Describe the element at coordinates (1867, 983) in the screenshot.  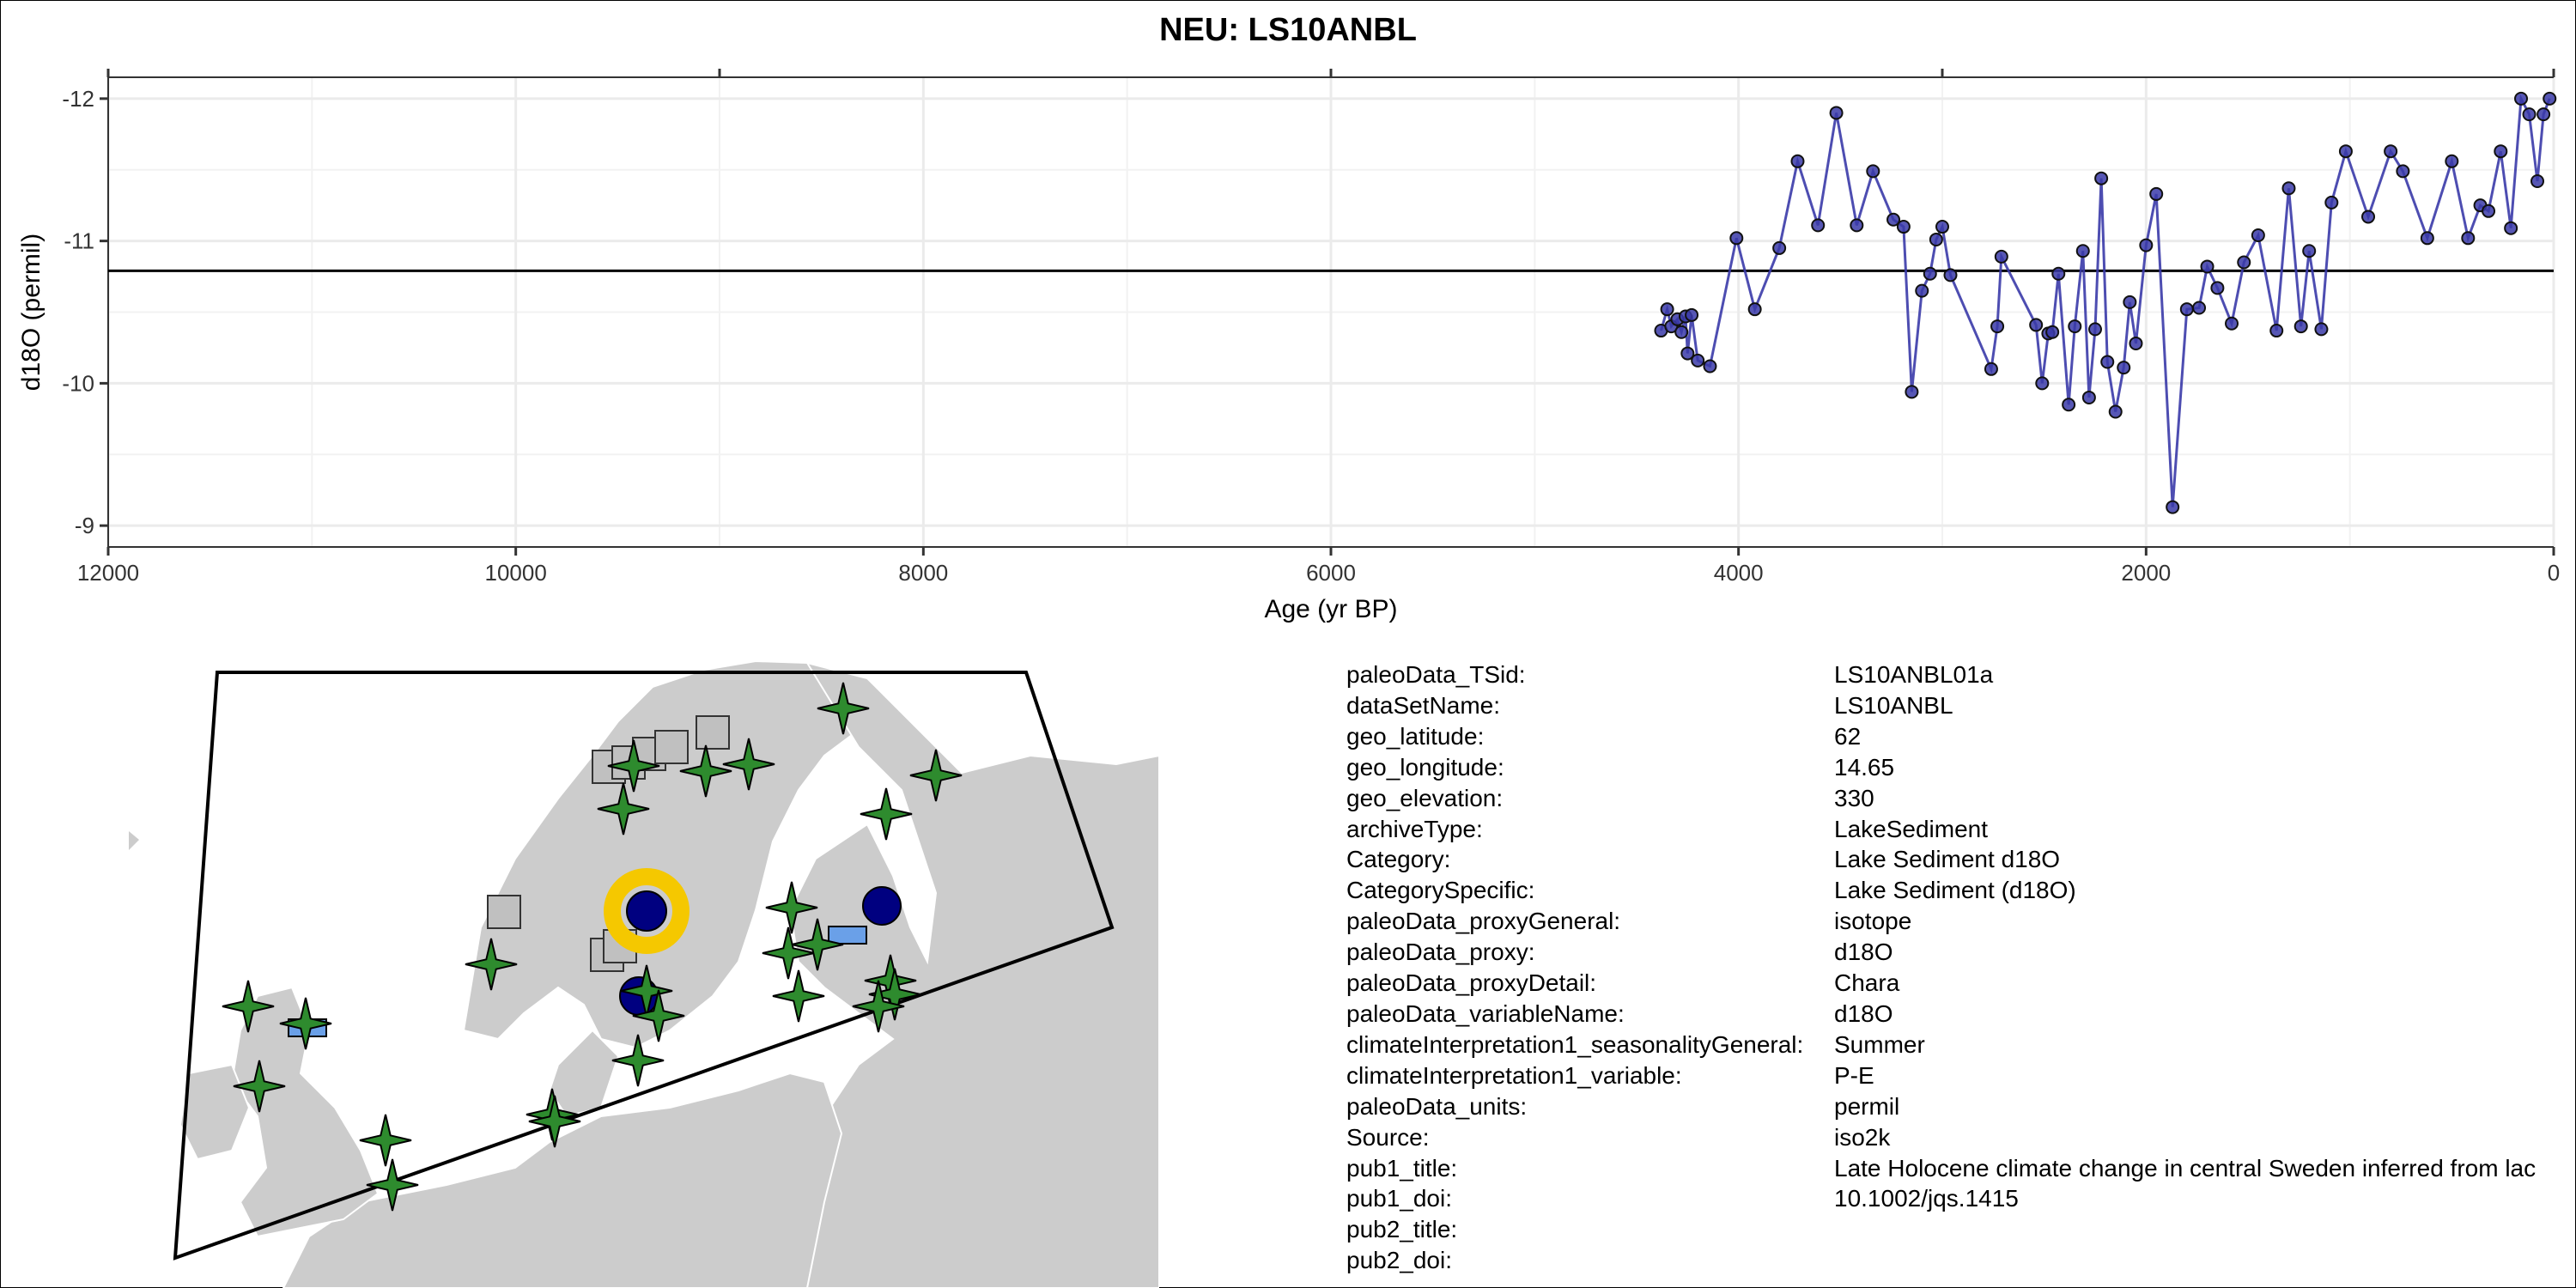
I see `metadata-value: Chara` at that location.